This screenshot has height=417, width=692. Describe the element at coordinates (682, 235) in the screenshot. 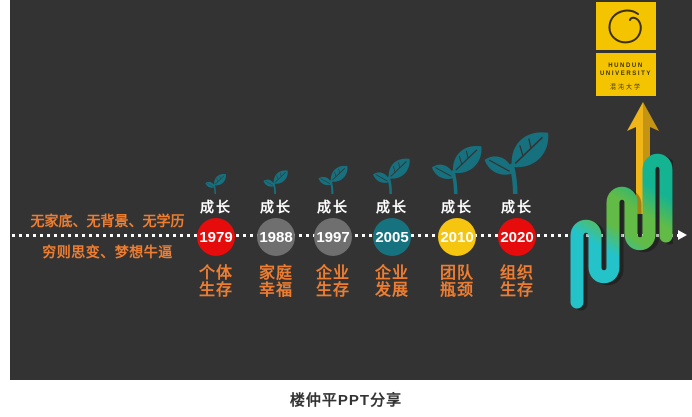

I see `timeline-arrow-icon` at that location.